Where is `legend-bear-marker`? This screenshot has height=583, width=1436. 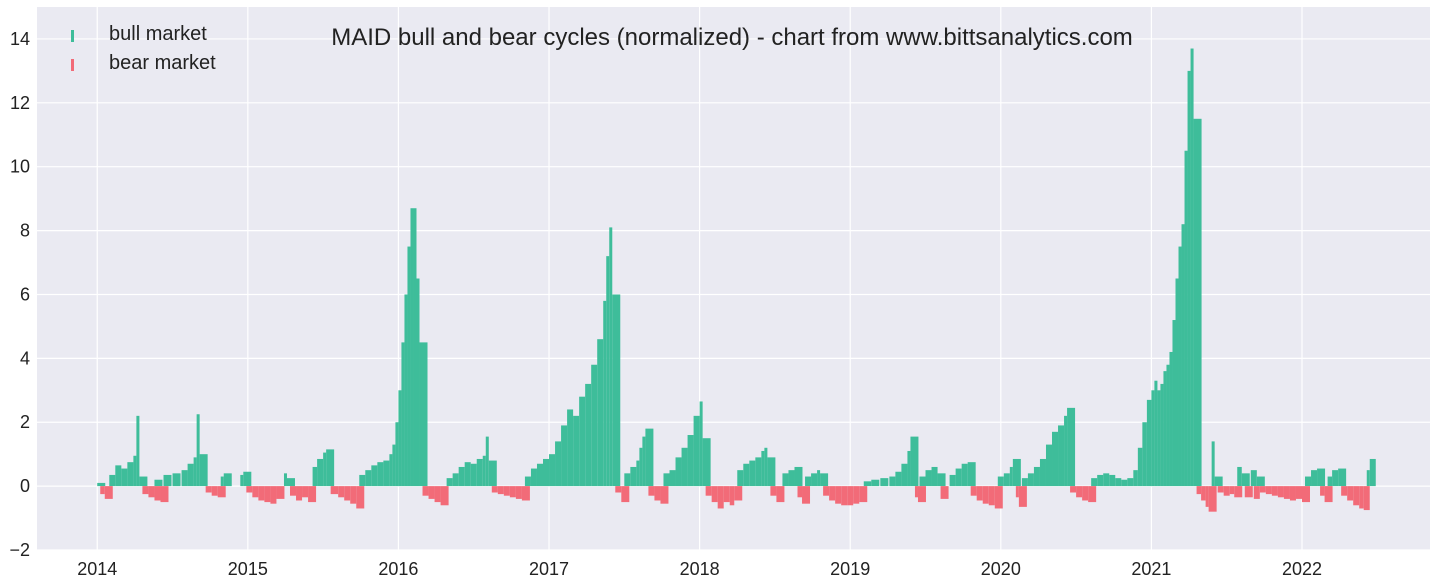
legend-bear-marker is located at coordinates (72, 65).